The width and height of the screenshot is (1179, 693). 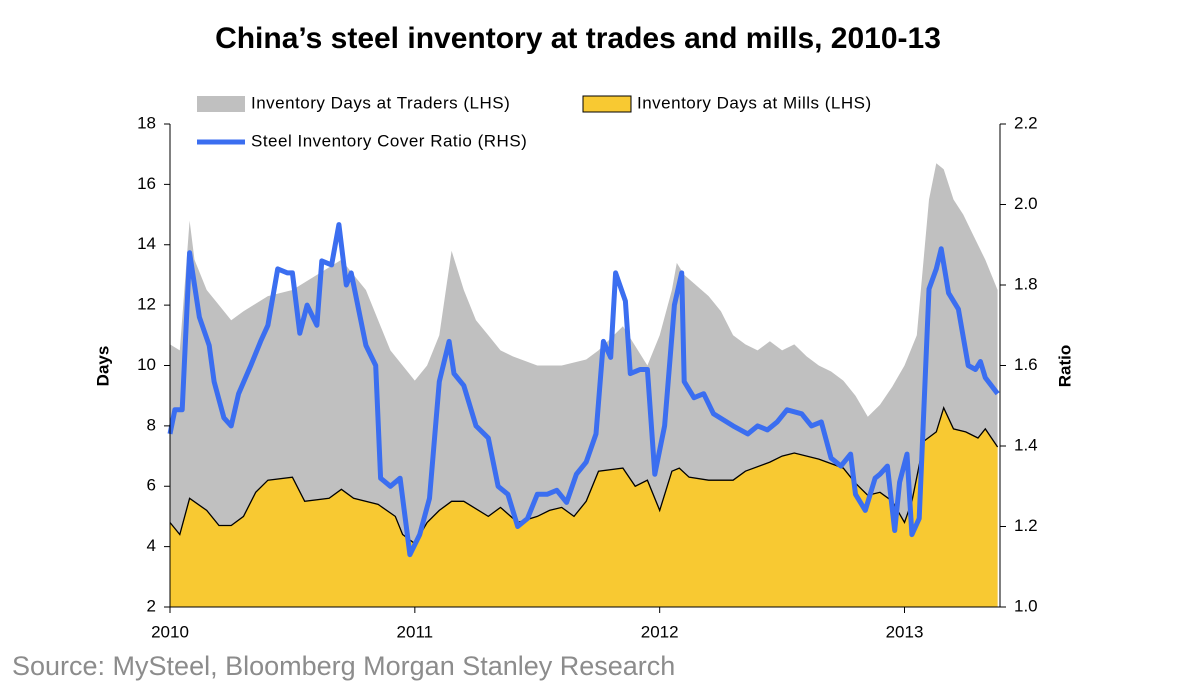 What do you see at coordinates (151, 605) in the screenshot?
I see `y-tick-label: 2` at bounding box center [151, 605].